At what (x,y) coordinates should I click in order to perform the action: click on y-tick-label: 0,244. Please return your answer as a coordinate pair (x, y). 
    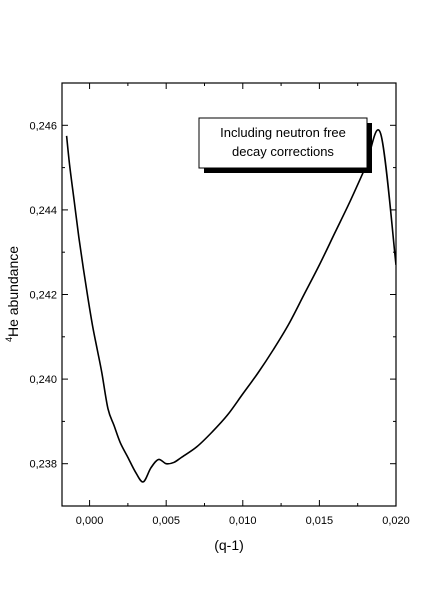
    Looking at the image, I should click on (43, 211).